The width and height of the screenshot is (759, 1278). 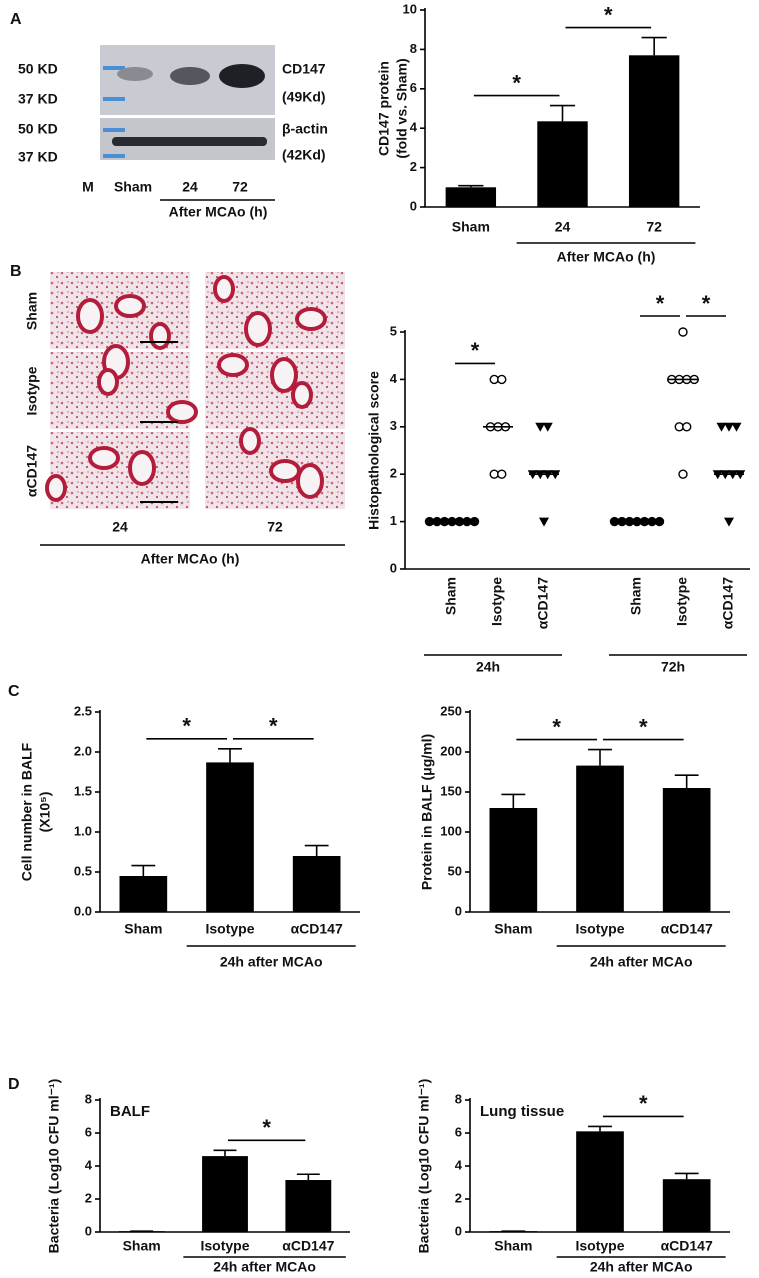 What do you see at coordinates (455, 870) in the screenshot?
I see `y-tick-label: 50` at bounding box center [455, 870].